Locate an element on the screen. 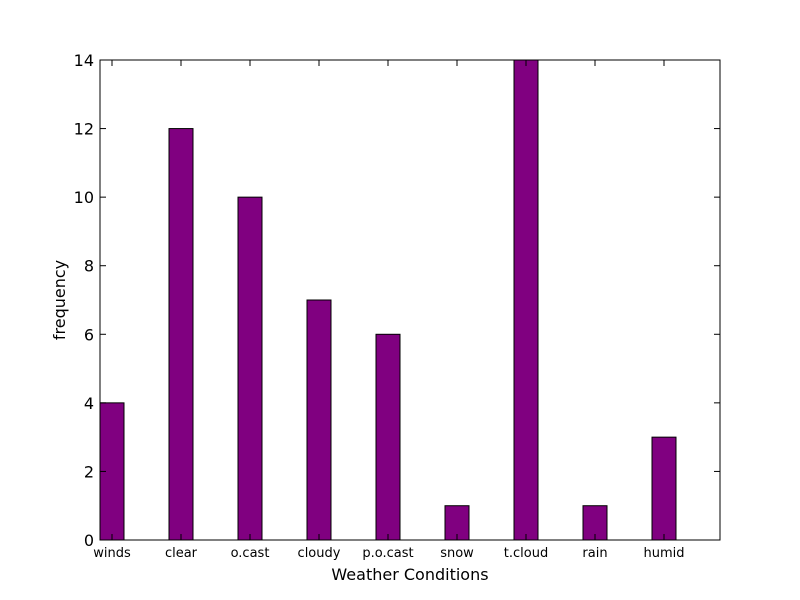 The image size is (800, 600). x-tick-label: clear is located at coordinates (181, 553).